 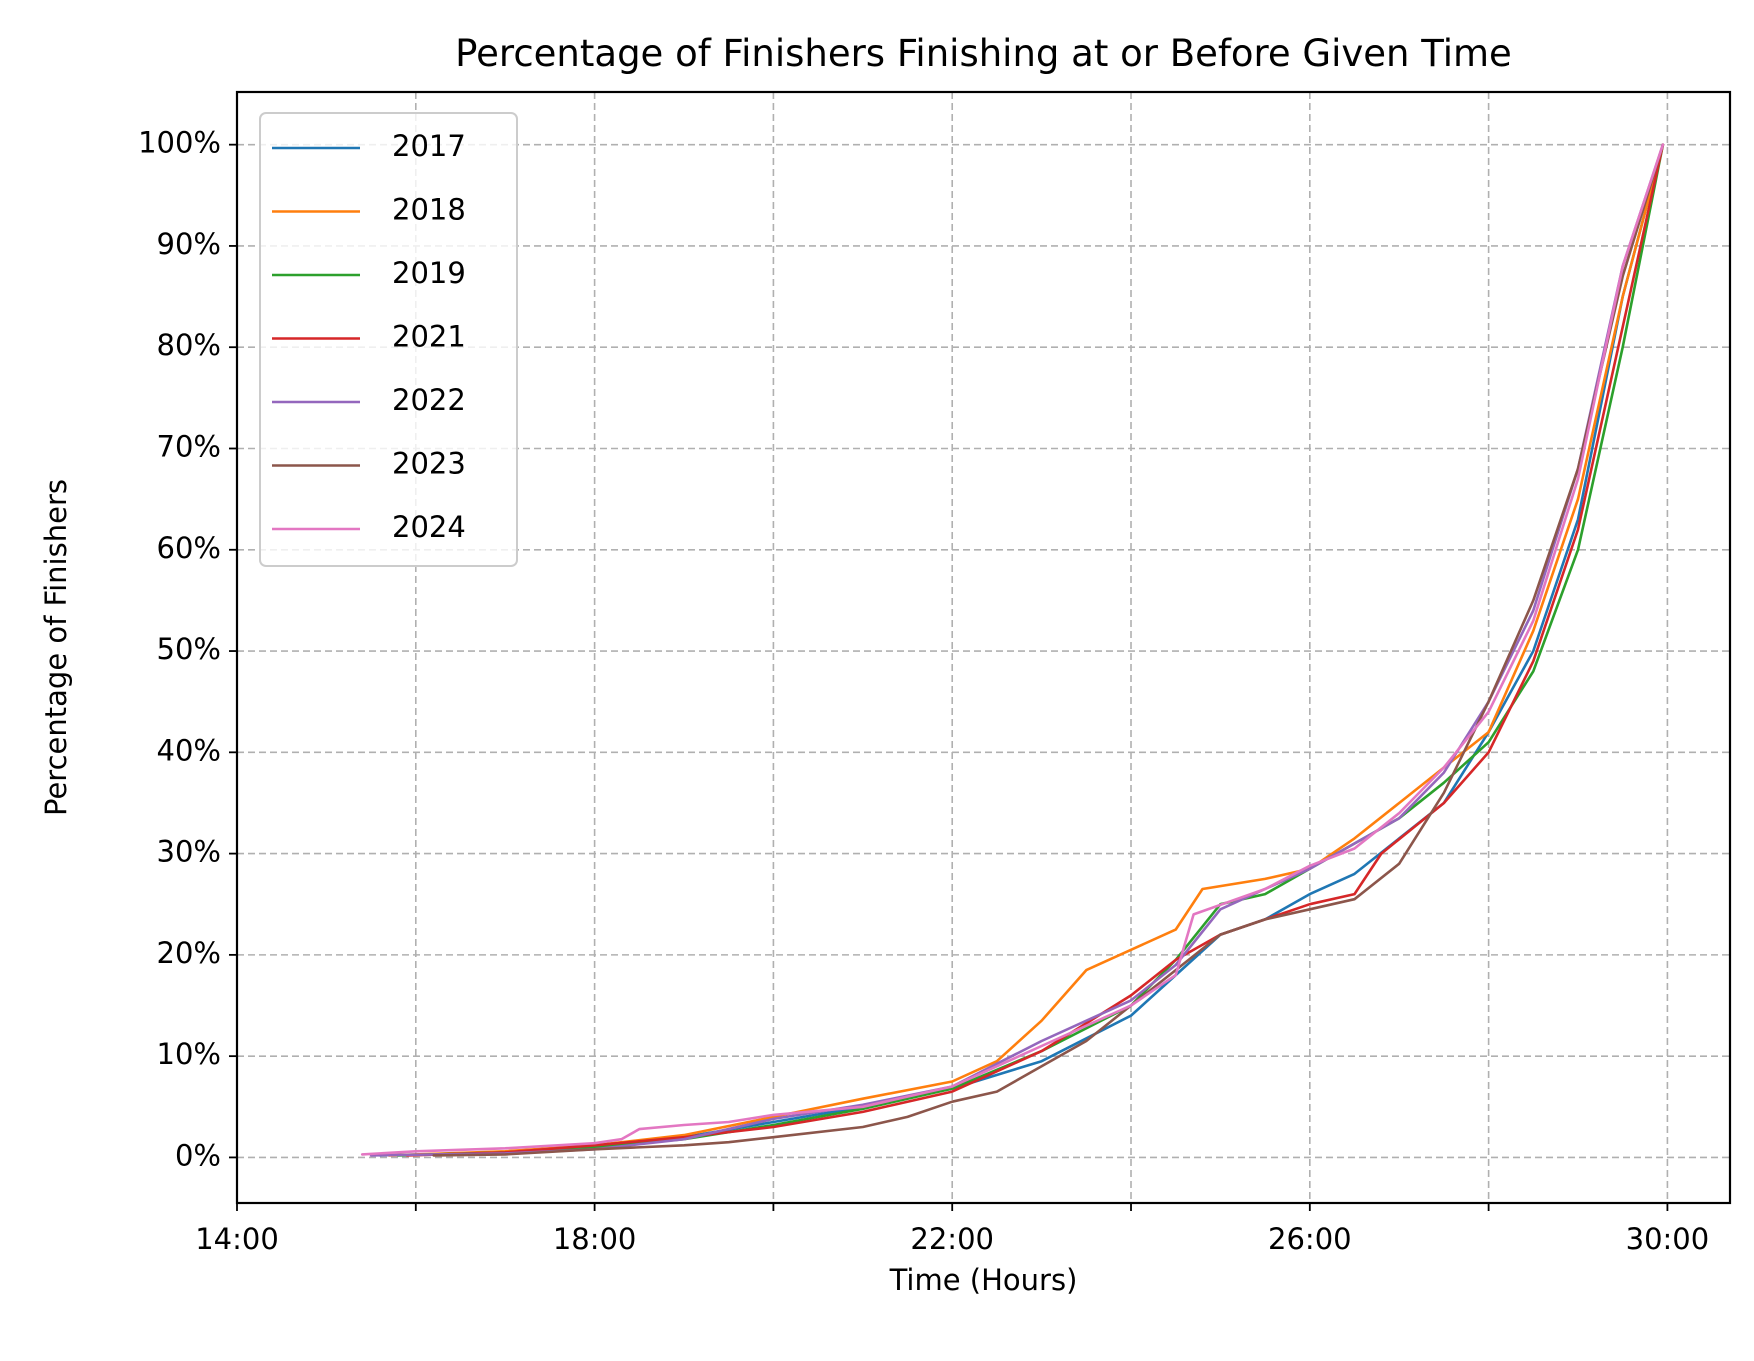 I want to click on y-tick-label: 70%, so click(x=189, y=446).